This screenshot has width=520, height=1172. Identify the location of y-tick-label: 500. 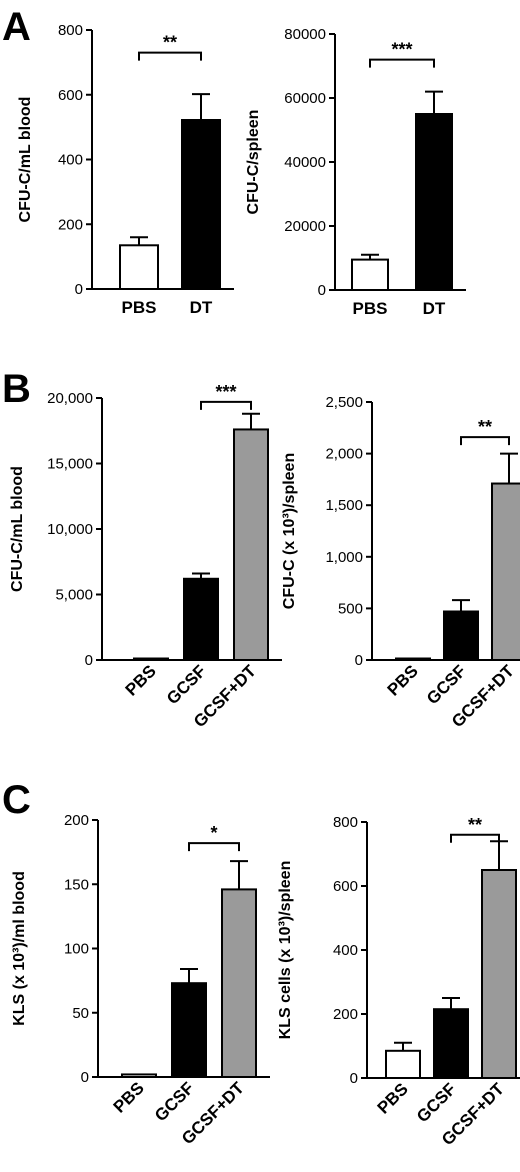
(350, 608).